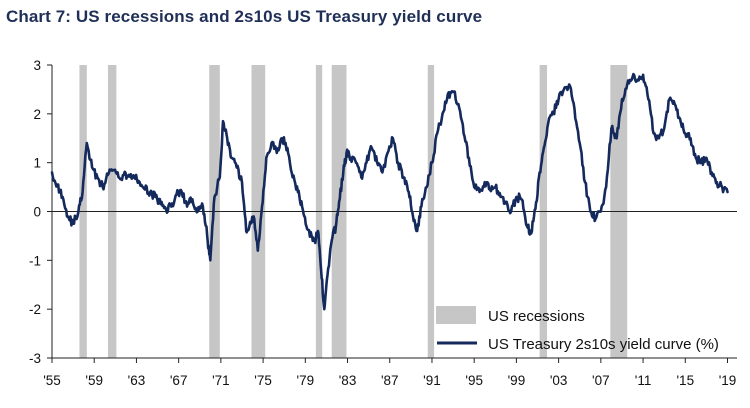 This screenshot has height=408, width=750. I want to click on x-tick-label: '95, so click(474, 380).